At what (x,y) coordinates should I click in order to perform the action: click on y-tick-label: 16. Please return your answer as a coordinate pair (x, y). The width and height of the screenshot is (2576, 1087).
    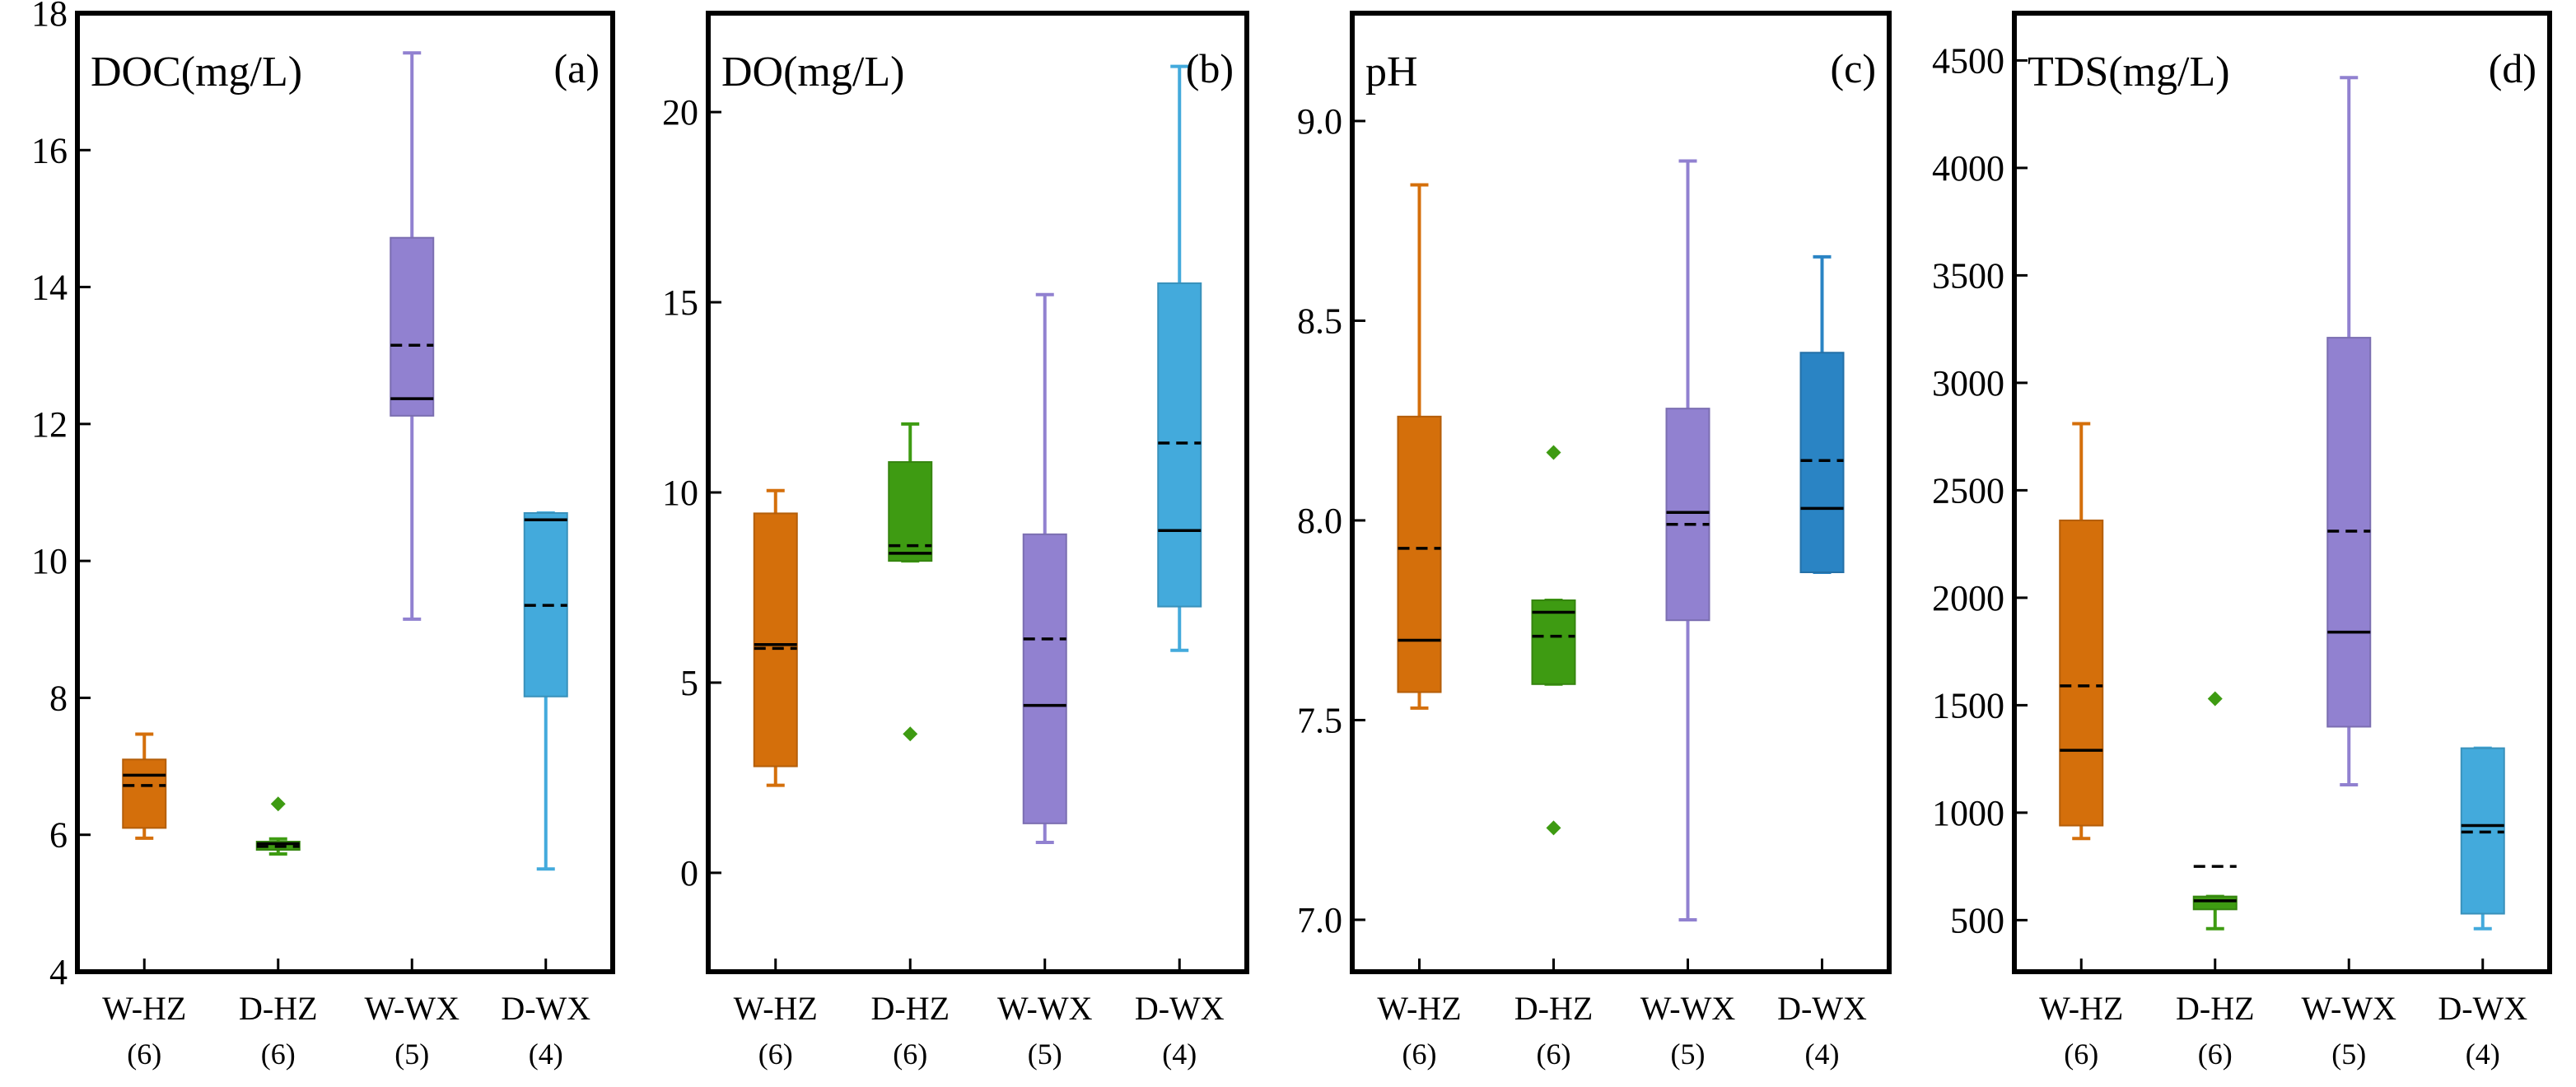
    Looking at the image, I should click on (49, 150).